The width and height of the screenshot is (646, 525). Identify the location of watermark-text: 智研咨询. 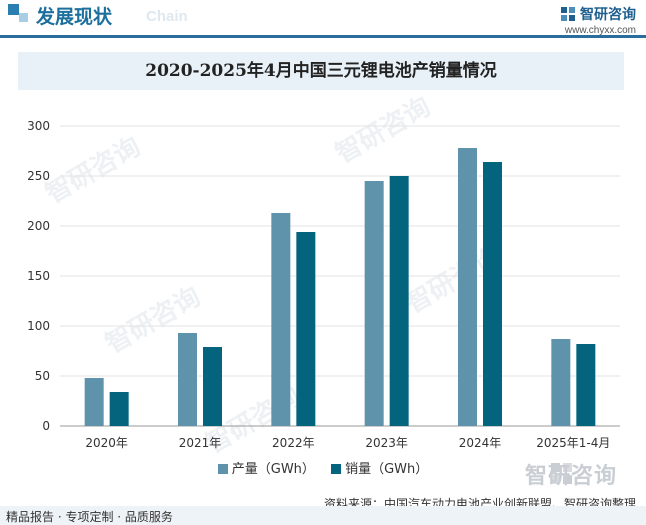
(571, 476).